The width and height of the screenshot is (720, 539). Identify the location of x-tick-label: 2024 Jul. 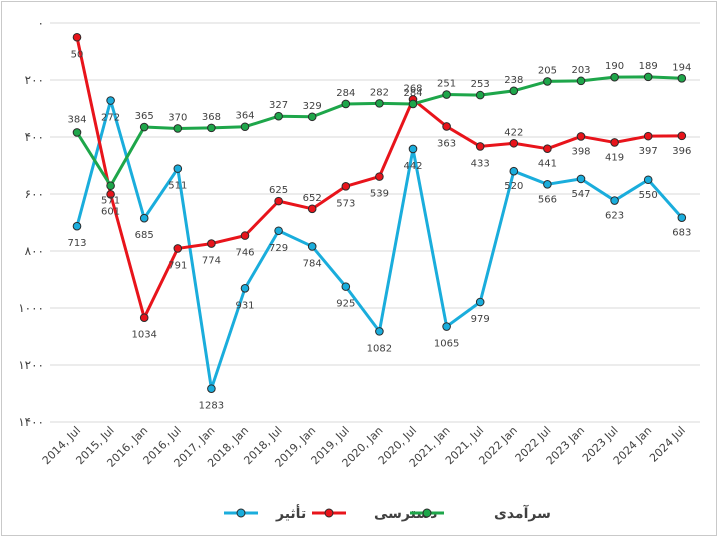
(667, 444).